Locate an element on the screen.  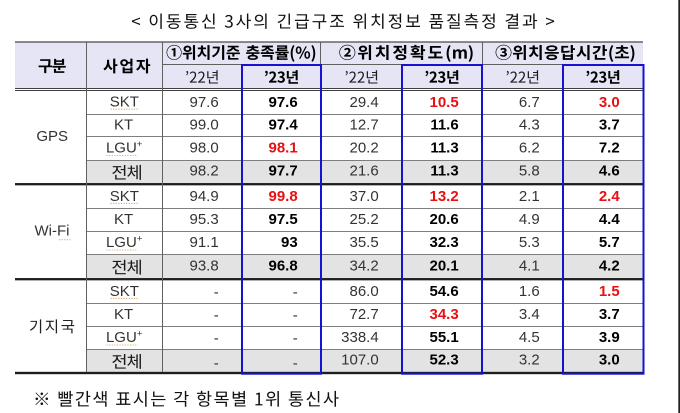
svg-text: 34.2 is located at coordinates (363, 265).